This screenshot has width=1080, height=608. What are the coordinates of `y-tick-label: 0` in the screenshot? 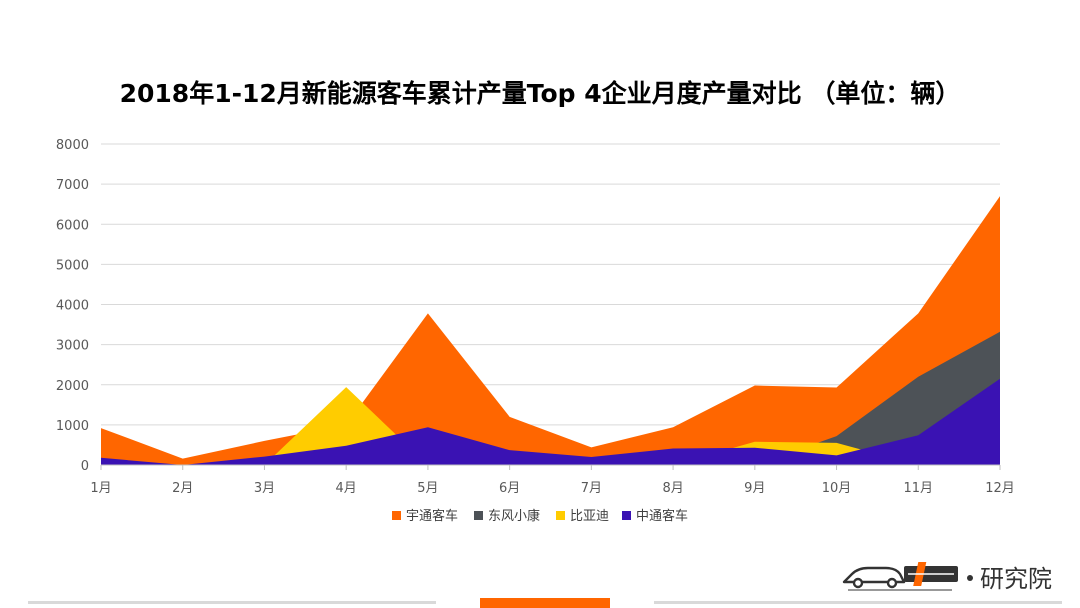 It's located at (85, 466).